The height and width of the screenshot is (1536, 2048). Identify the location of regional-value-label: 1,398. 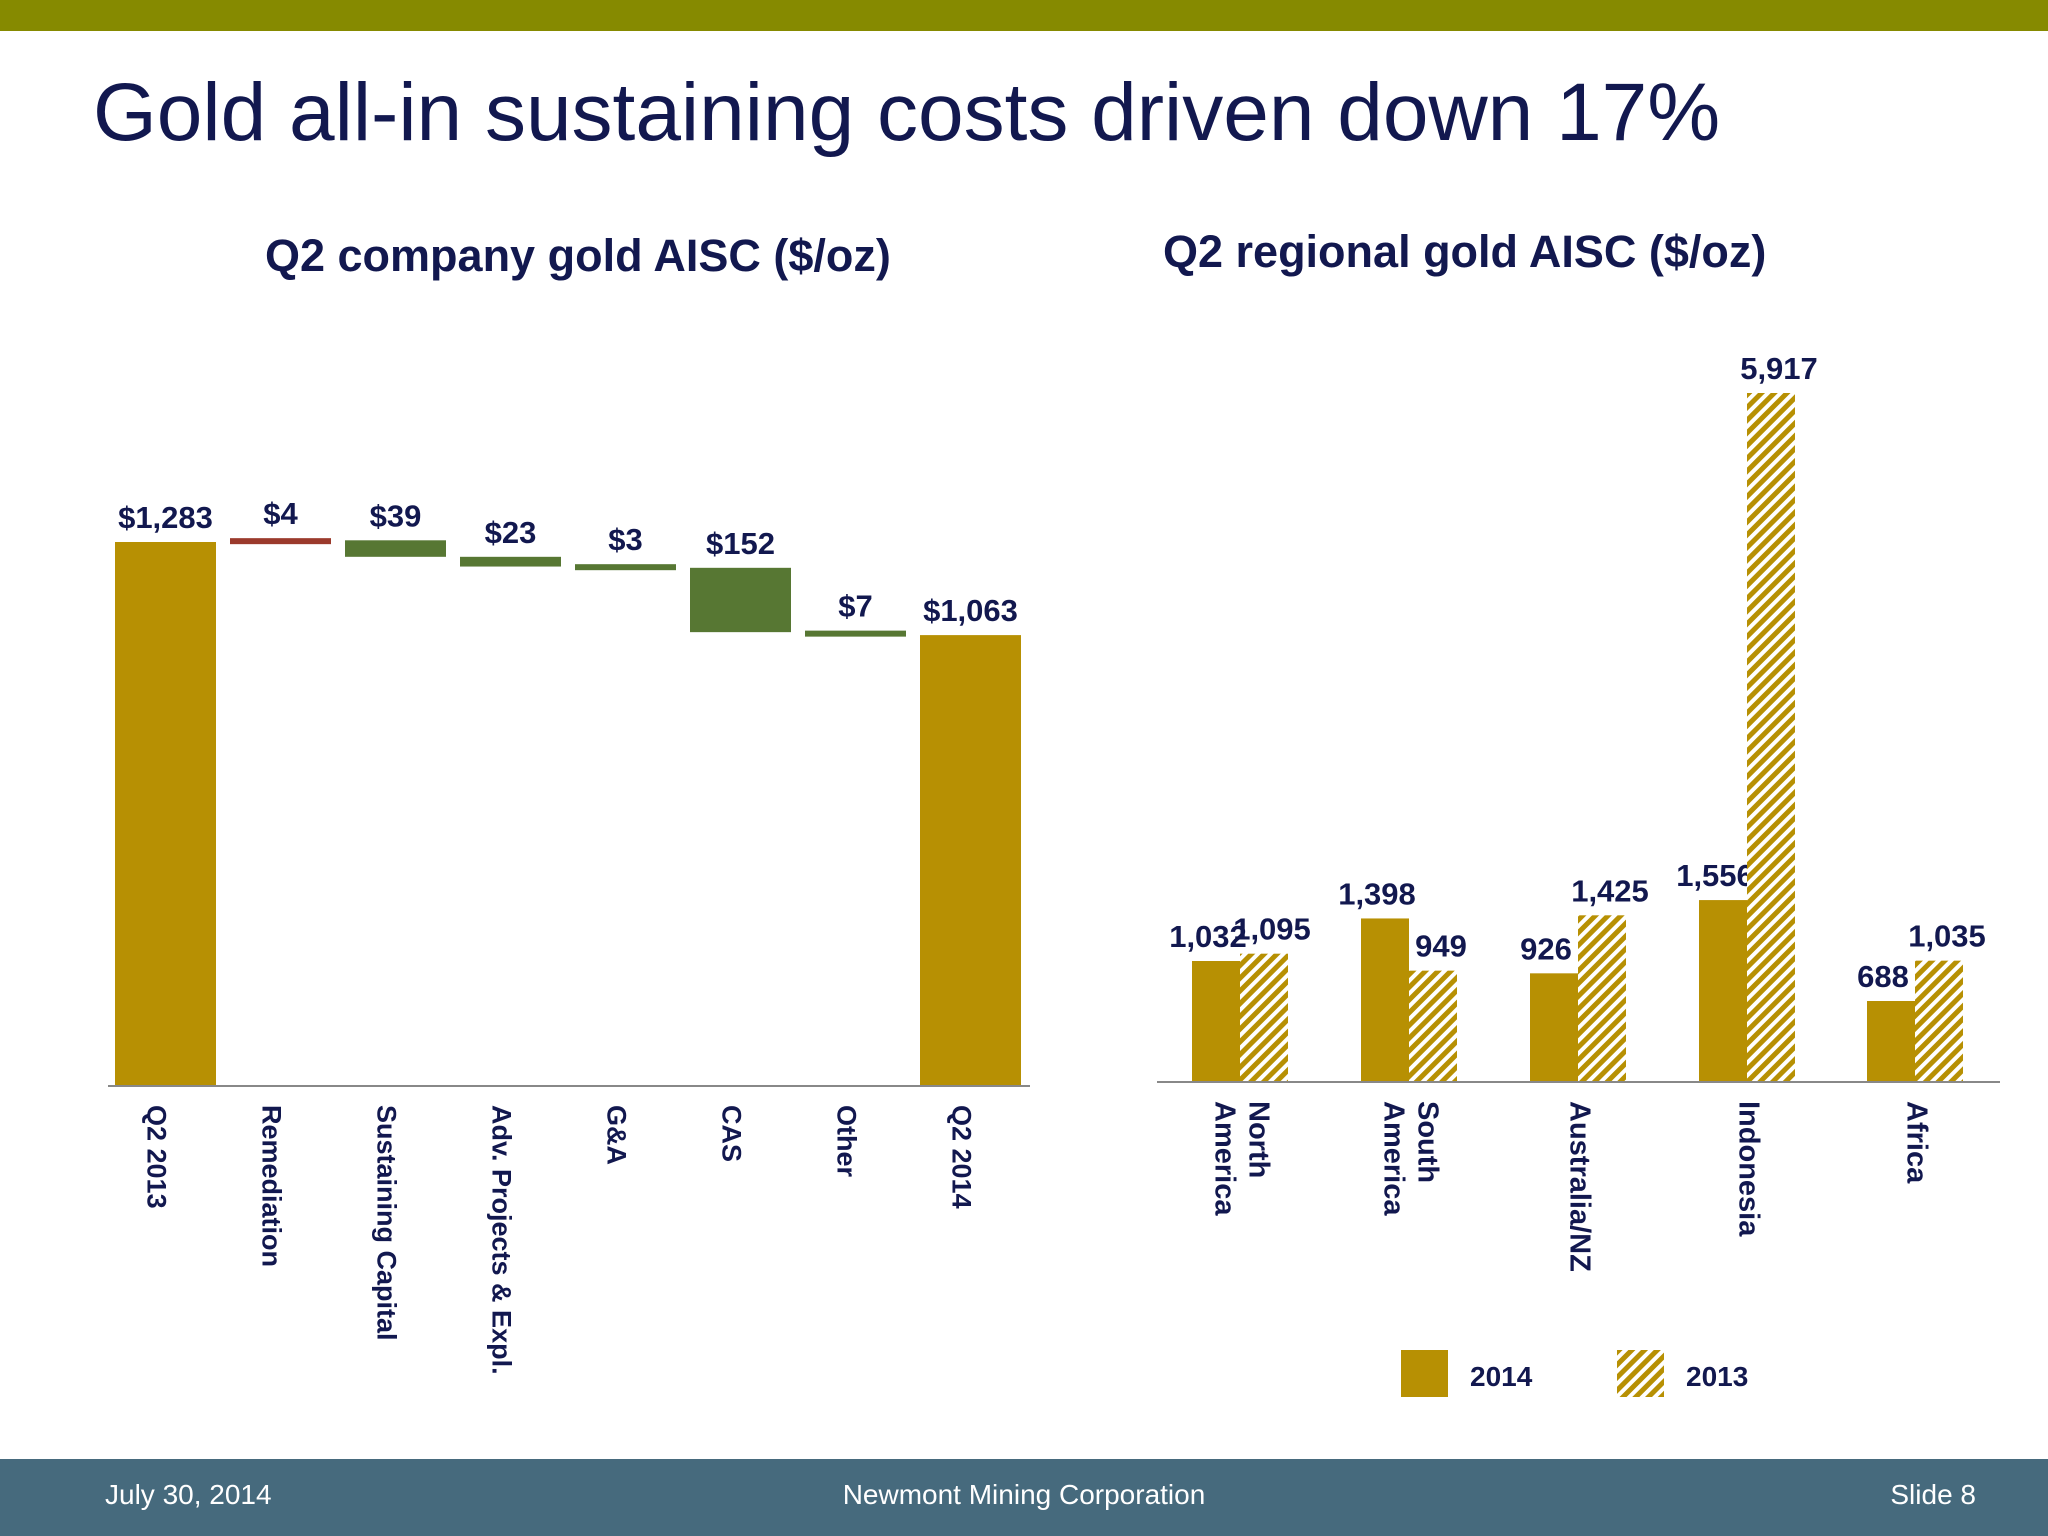
(1377, 893).